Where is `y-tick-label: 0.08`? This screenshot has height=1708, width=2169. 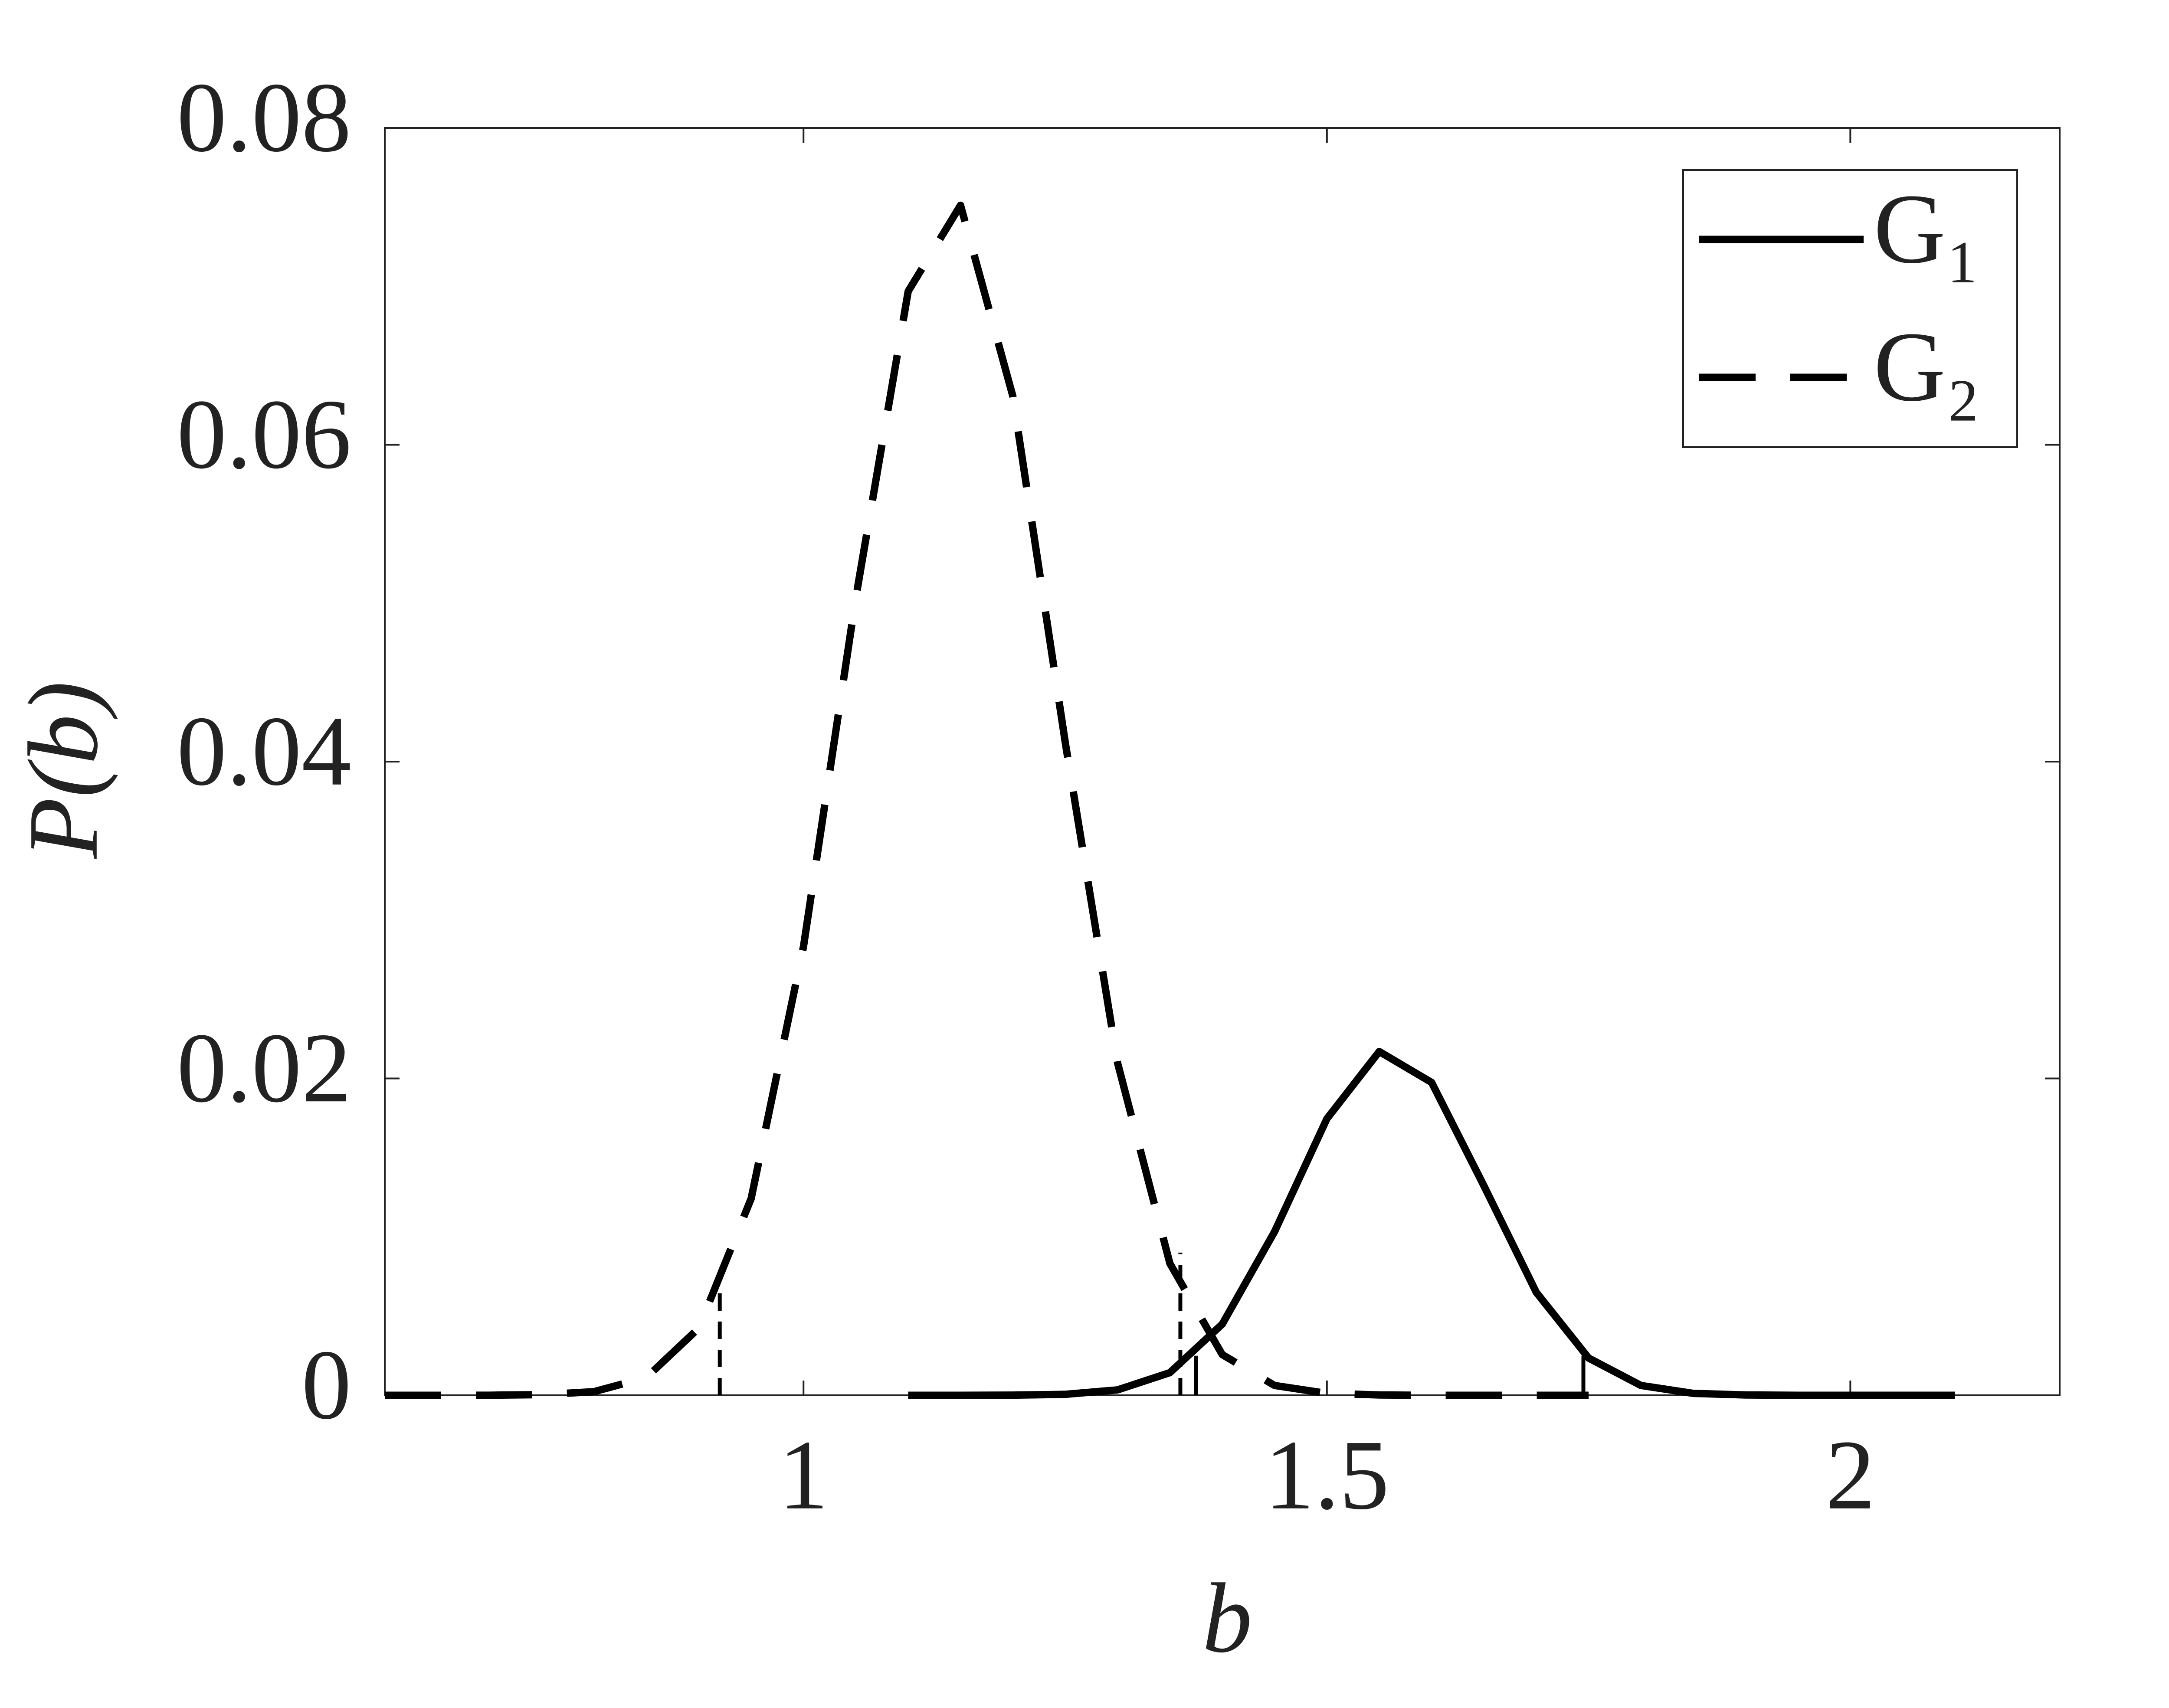
y-tick-label: 0.08 is located at coordinates (264, 118).